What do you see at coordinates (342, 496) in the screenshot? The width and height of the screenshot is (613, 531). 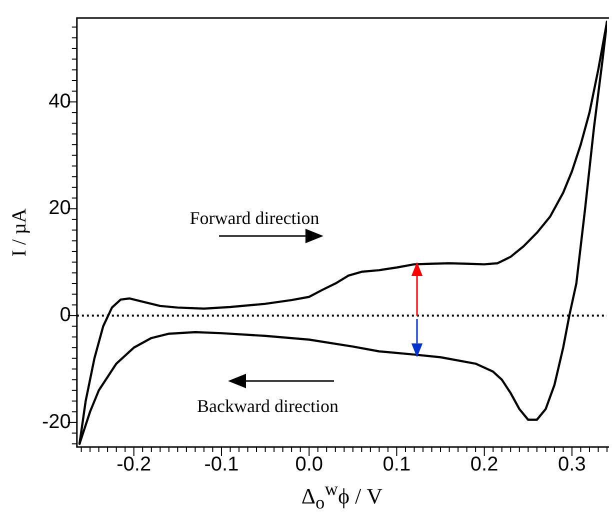 I see `x-axis-title: Δ$_{o}$$^{w}$ϕ / V` at bounding box center [342, 496].